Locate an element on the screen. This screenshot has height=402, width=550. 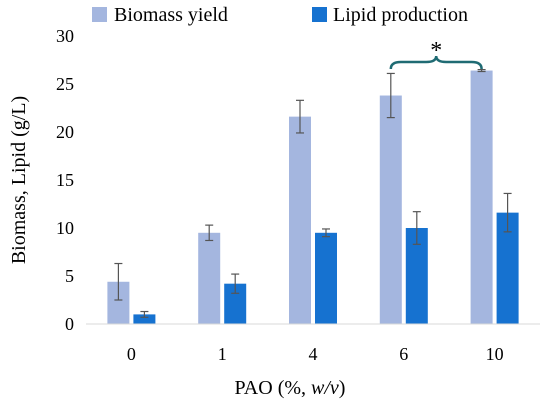
x-axis-label-italic: w/v is located at coordinates (325, 388).